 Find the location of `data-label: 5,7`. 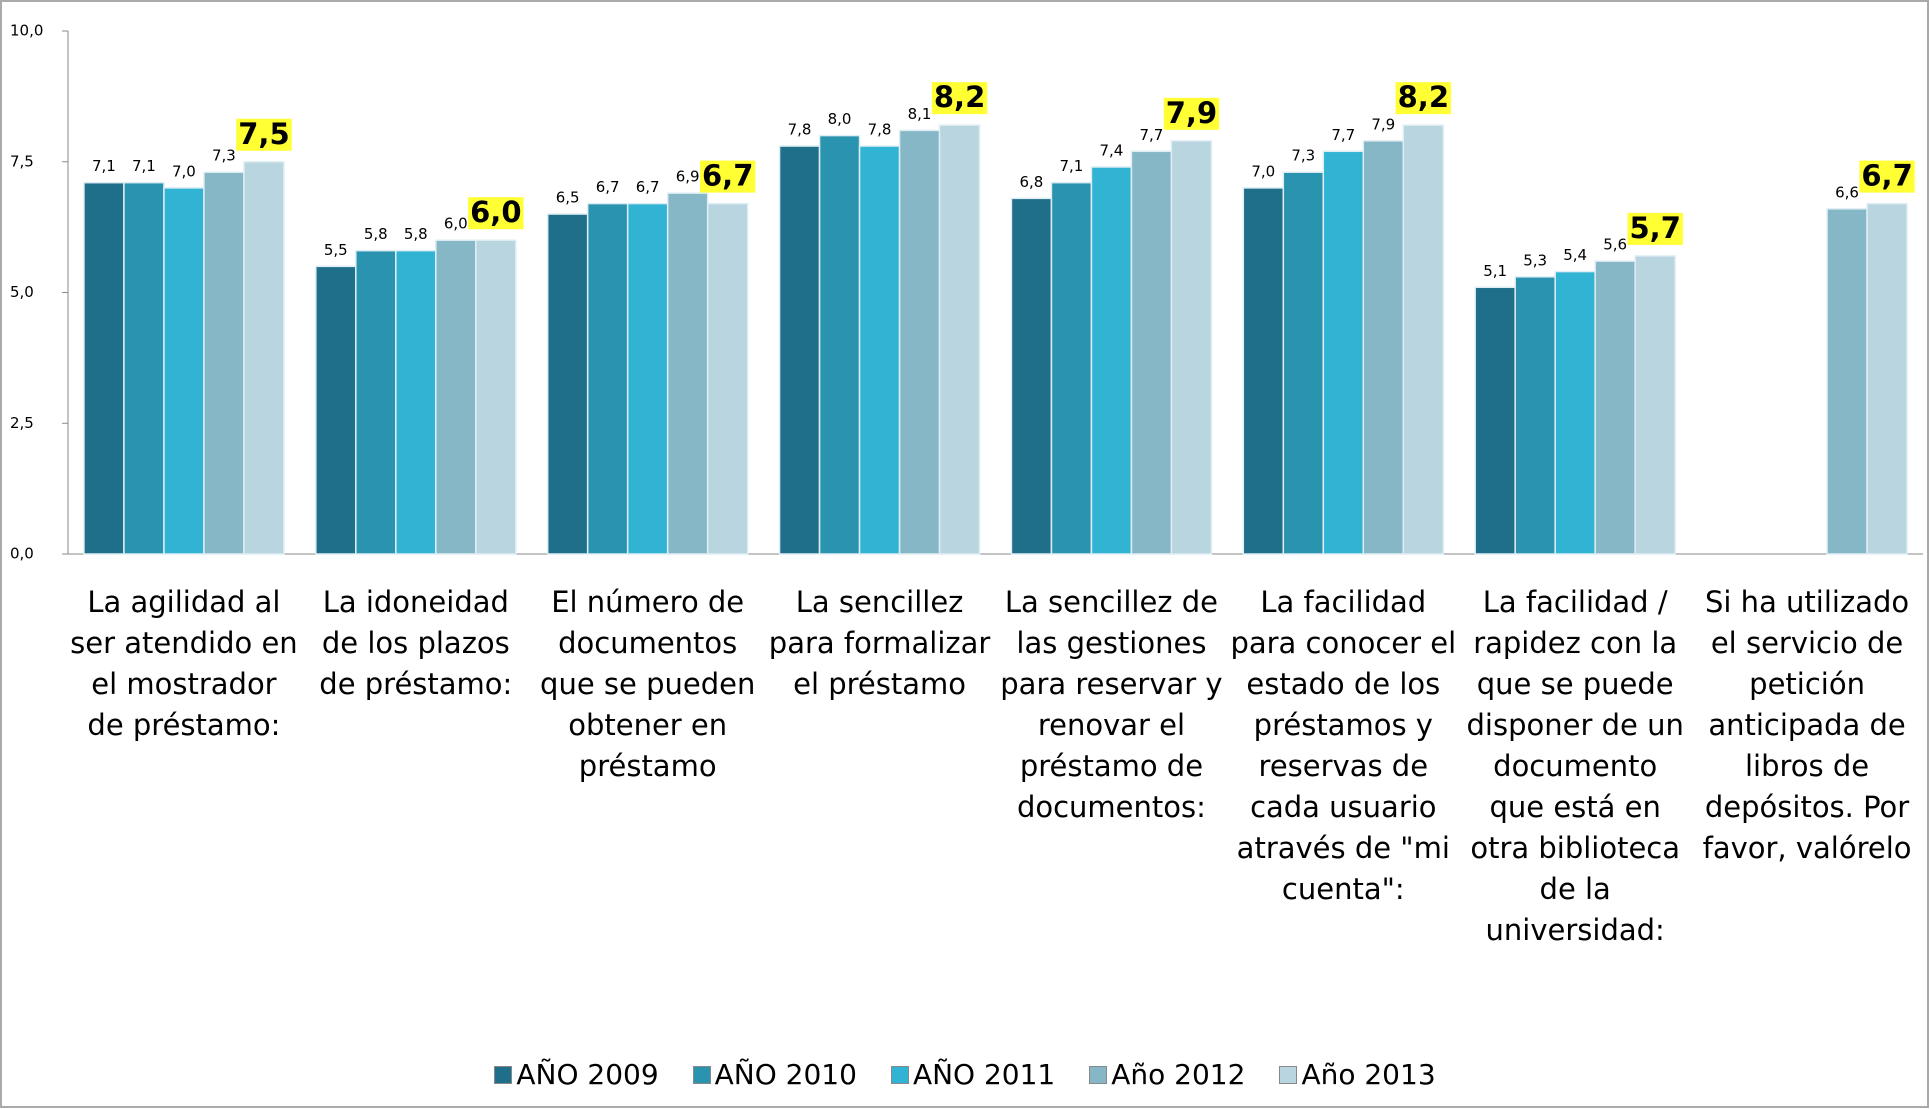

data-label: 5,7 is located at coordinates (1655, 228).